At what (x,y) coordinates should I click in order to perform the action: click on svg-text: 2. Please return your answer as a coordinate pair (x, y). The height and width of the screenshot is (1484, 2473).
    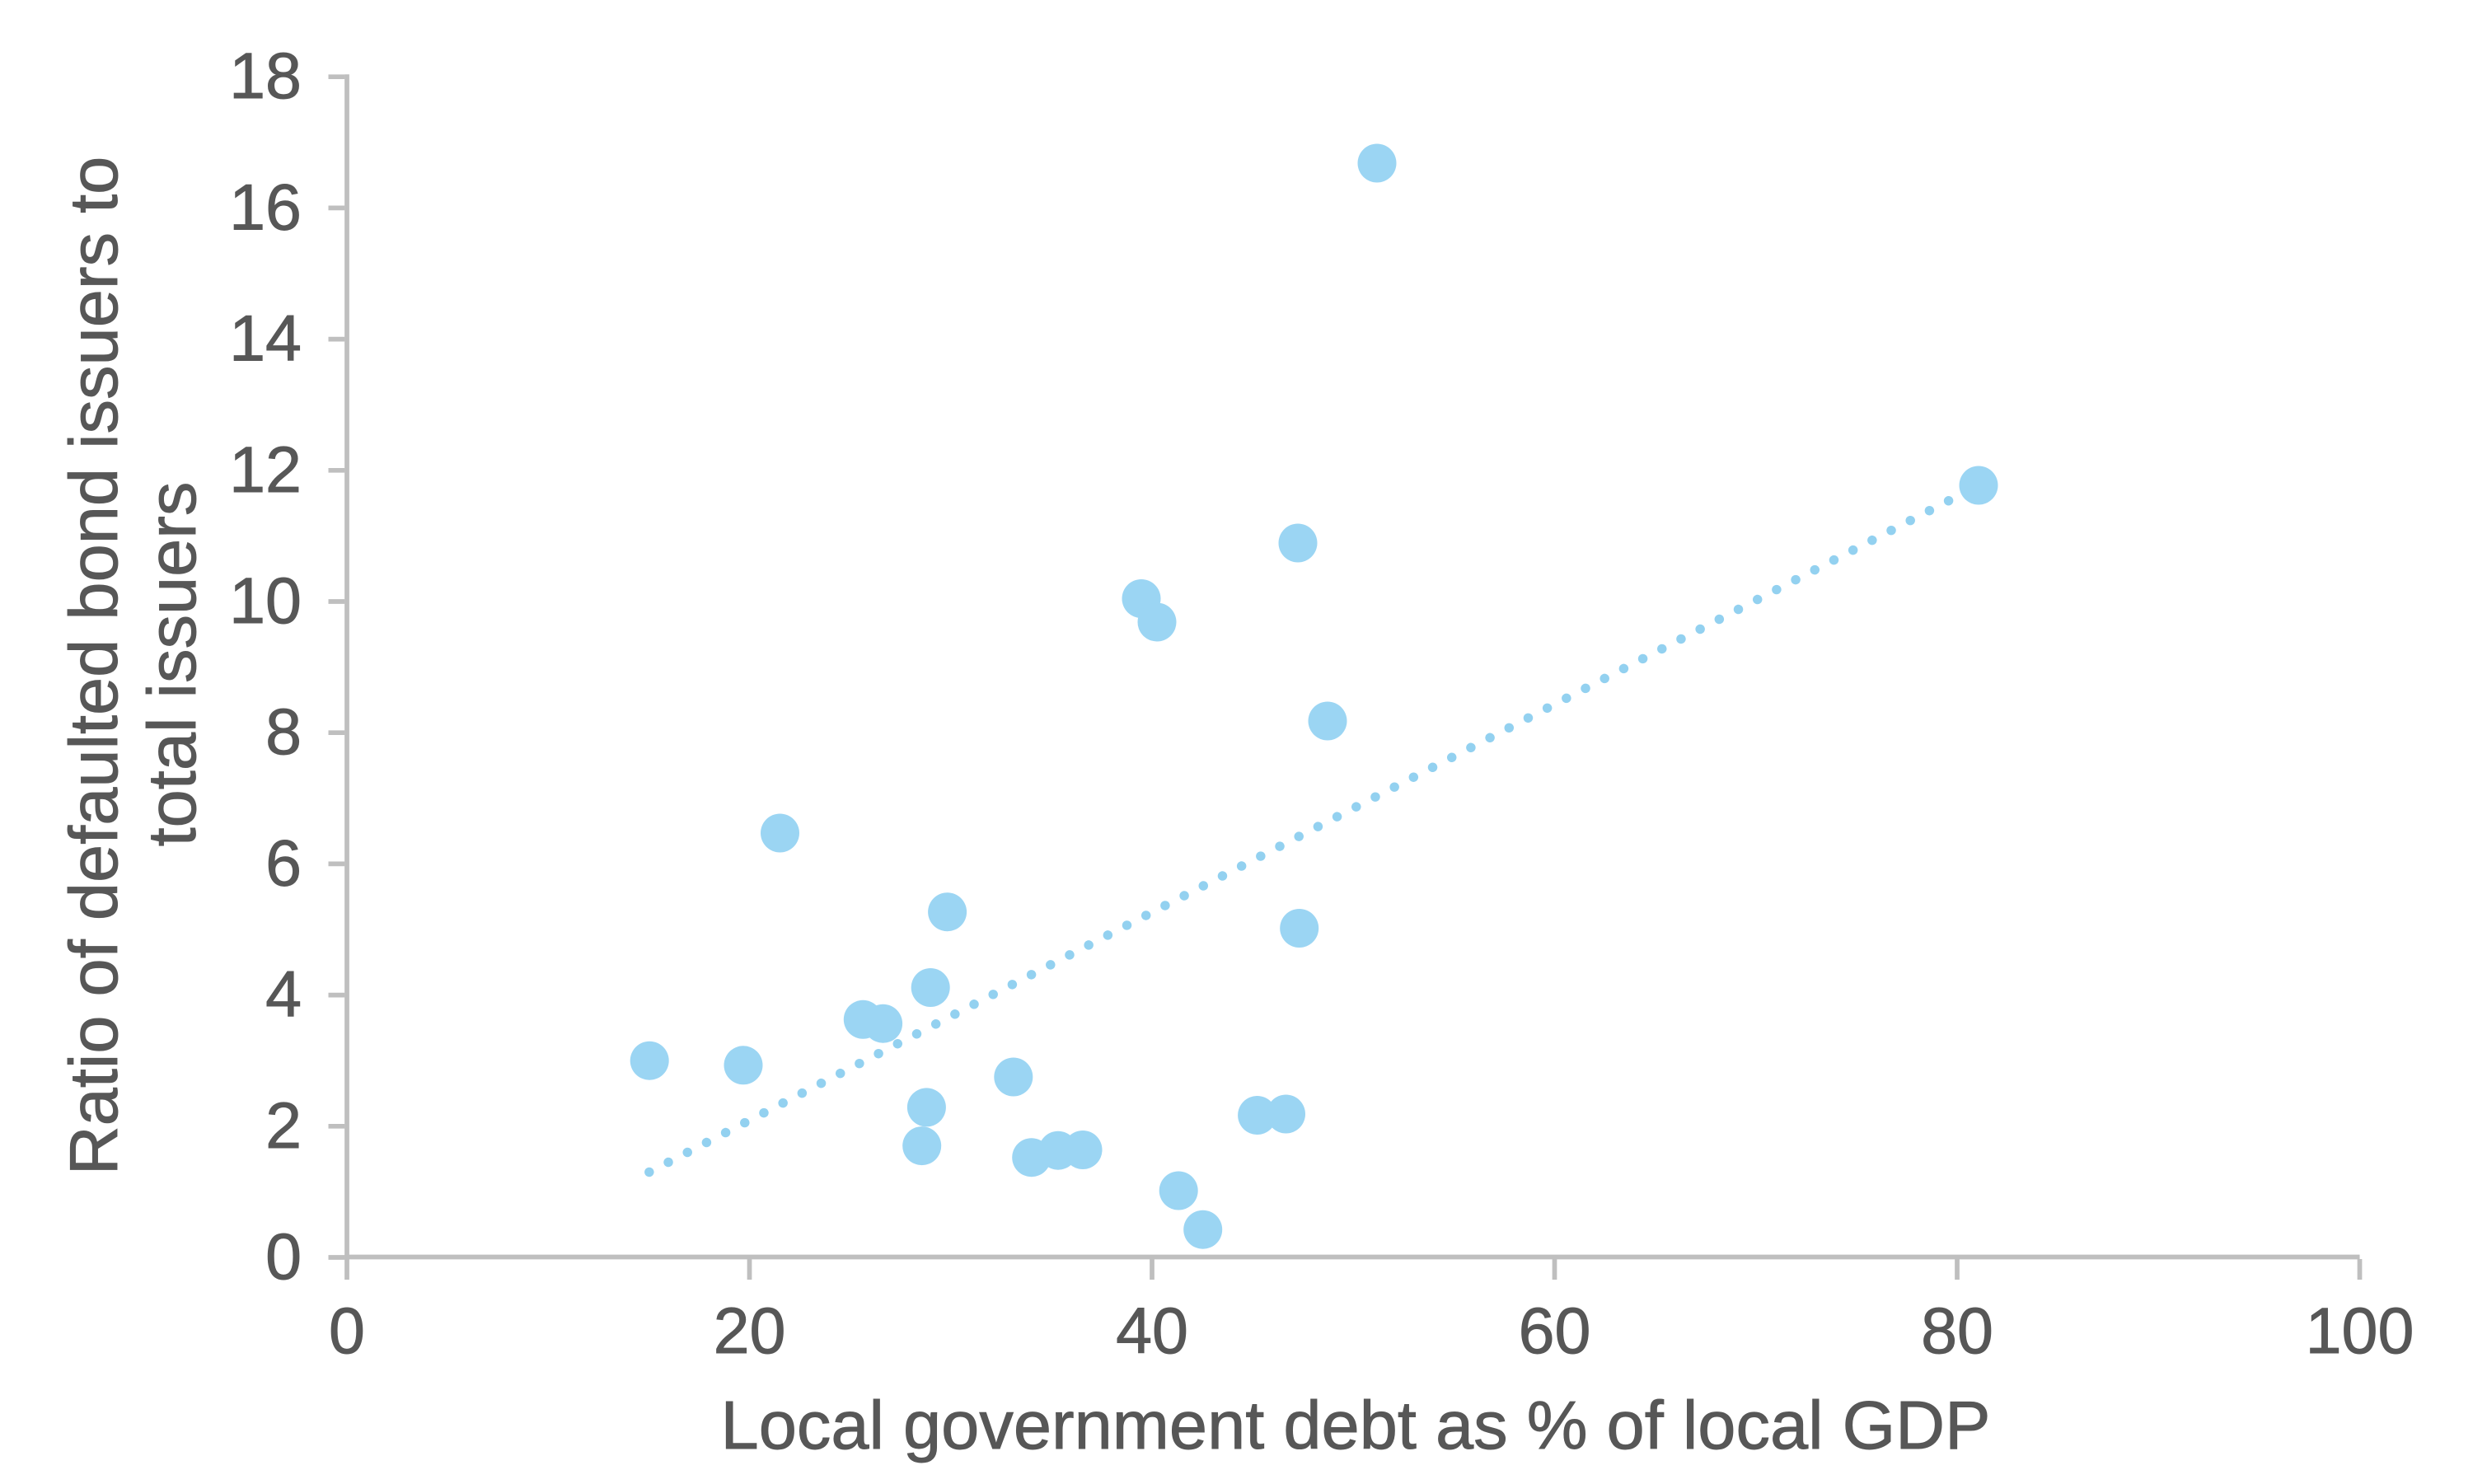
    Looking at the image, I should click on (283, 1125).